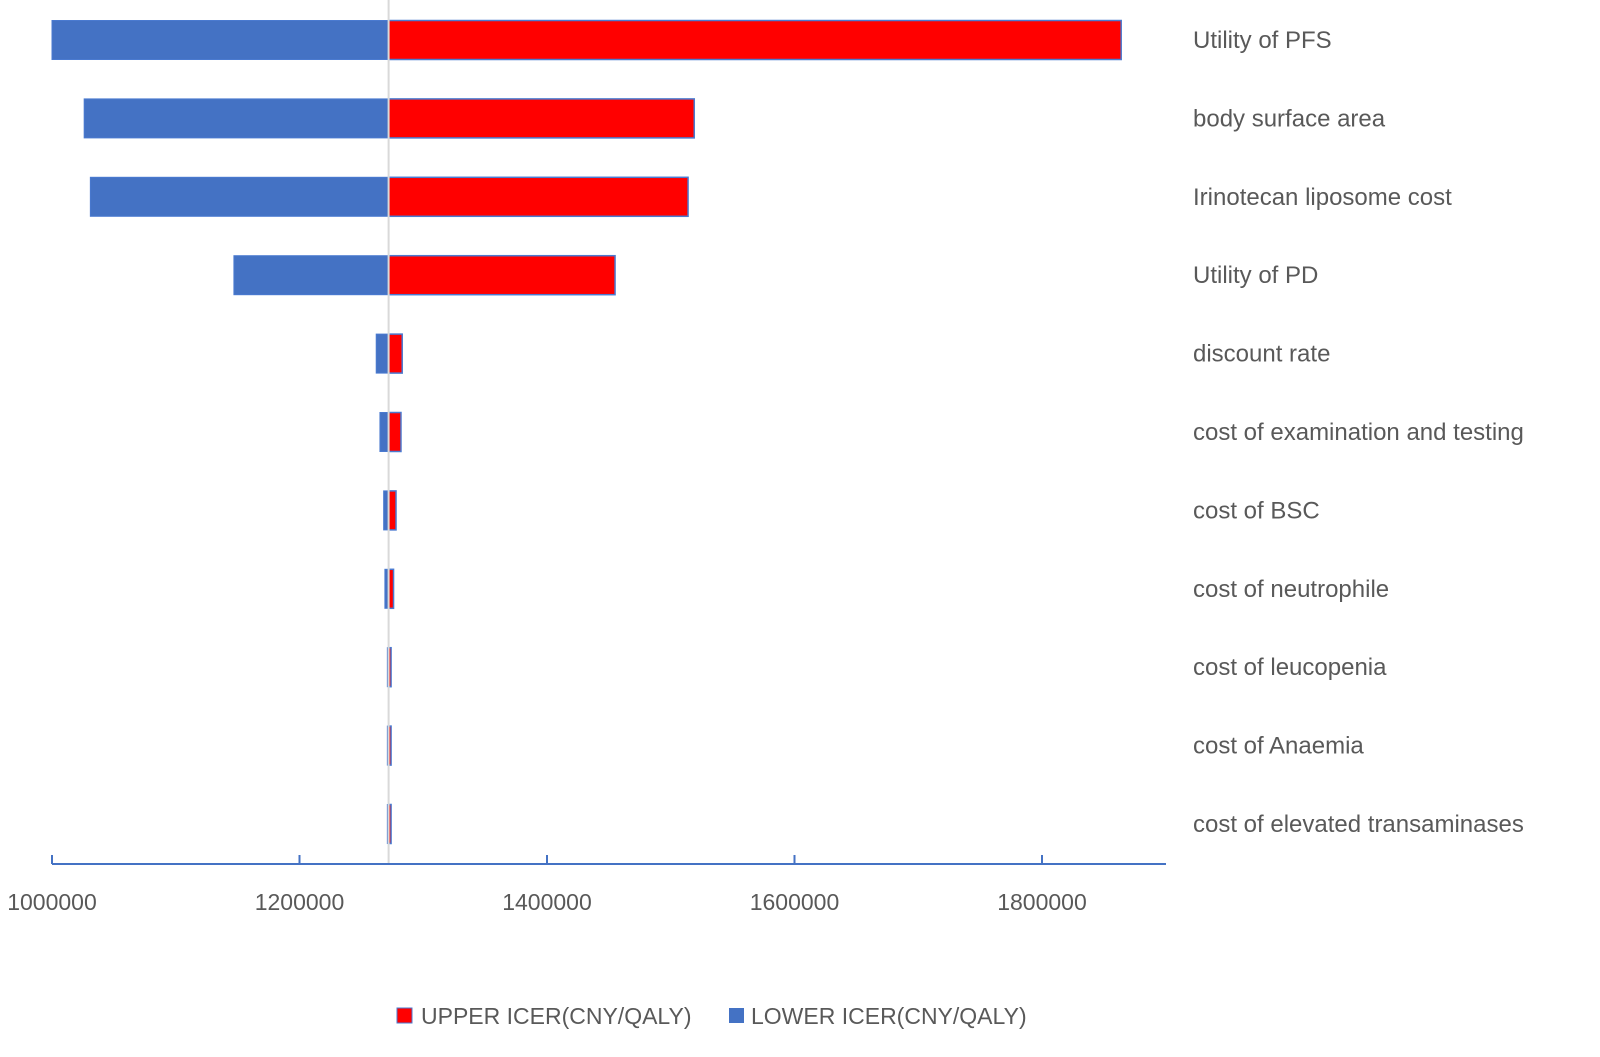 The height and width of the screenshot is (1057, 1600). I want to click on category-label-9: cost of Anaemia, so click(1278, 746).